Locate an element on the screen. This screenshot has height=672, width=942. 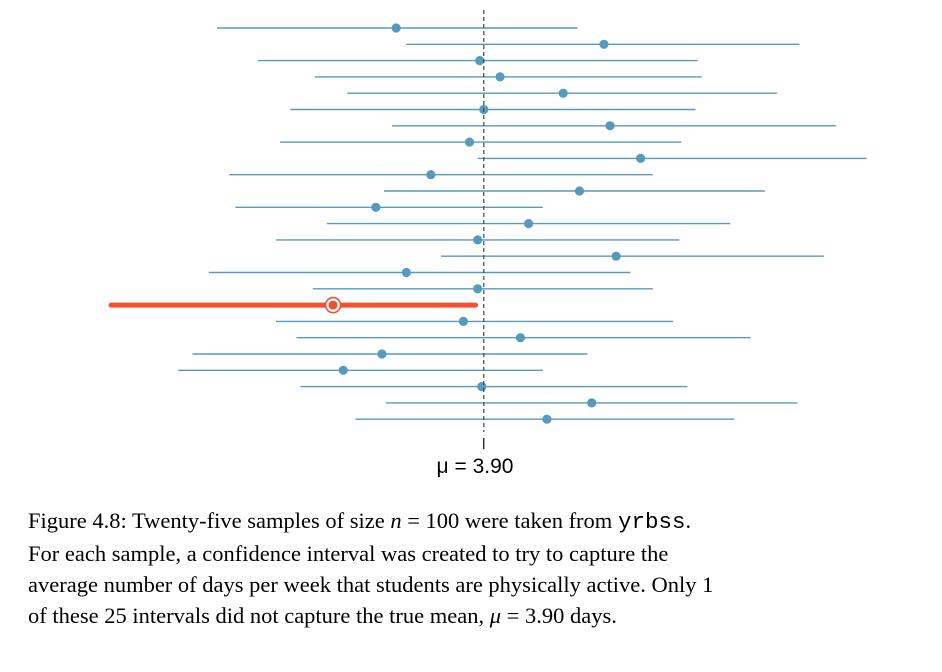
caption-text-1: Twenty-five samples of size is located at coordinates (258, 520).